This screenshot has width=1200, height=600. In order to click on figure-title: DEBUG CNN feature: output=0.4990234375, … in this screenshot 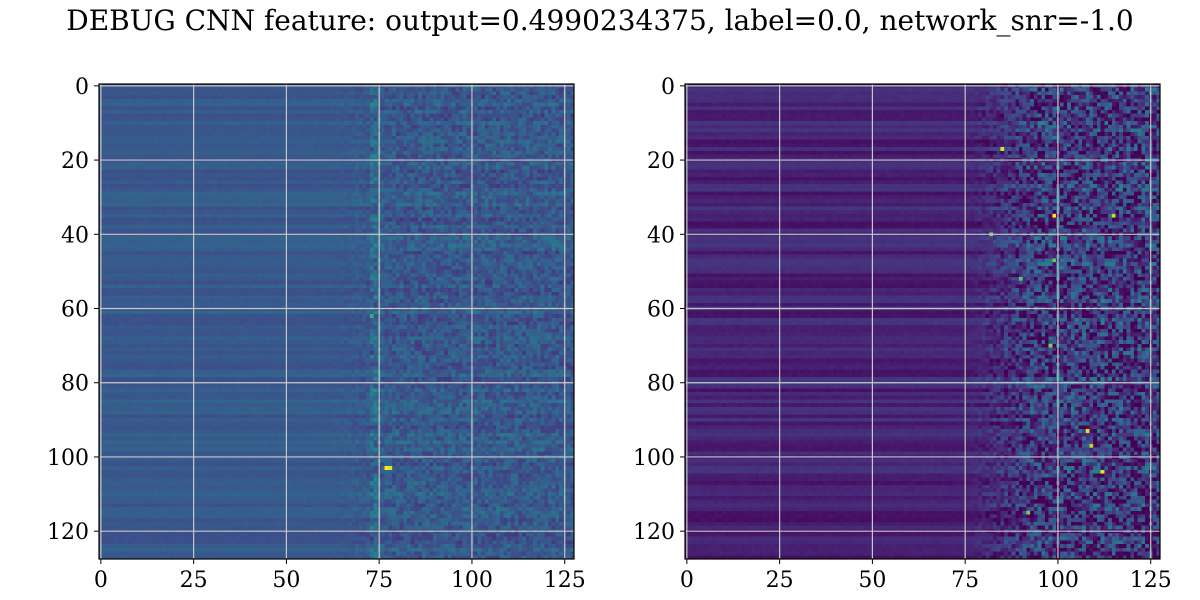, I will do `click(600, 20)`.